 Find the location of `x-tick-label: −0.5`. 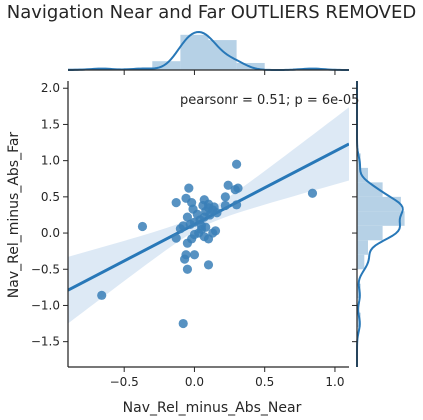

x-tick-label: −0.5 is located at coordinates (124, 382).